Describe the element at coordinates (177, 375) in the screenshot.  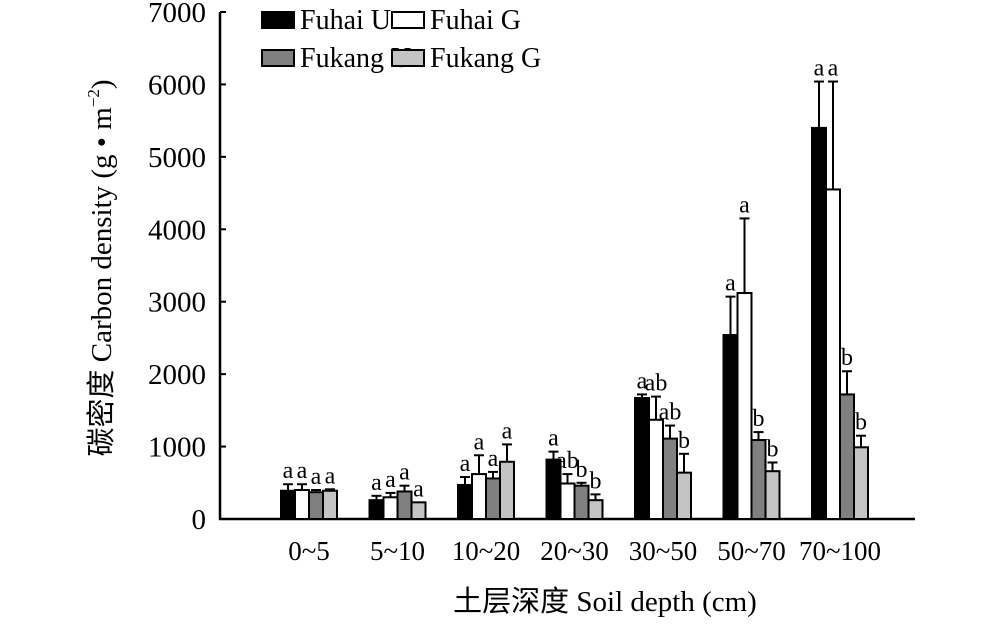
I see `y-tick-label: 2000` at that location.